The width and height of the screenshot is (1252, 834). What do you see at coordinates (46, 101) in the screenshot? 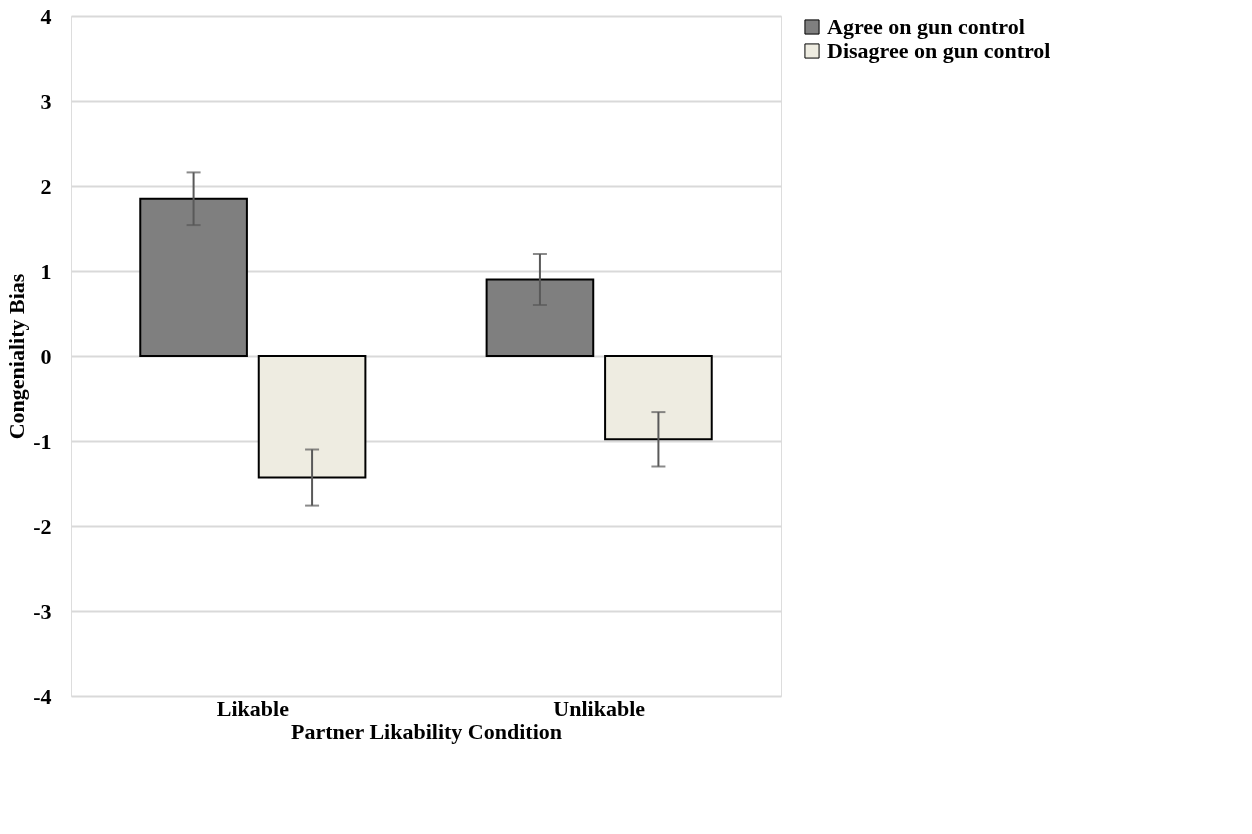
I see `y-tick-label: 3` at bounding box center [46, 101].